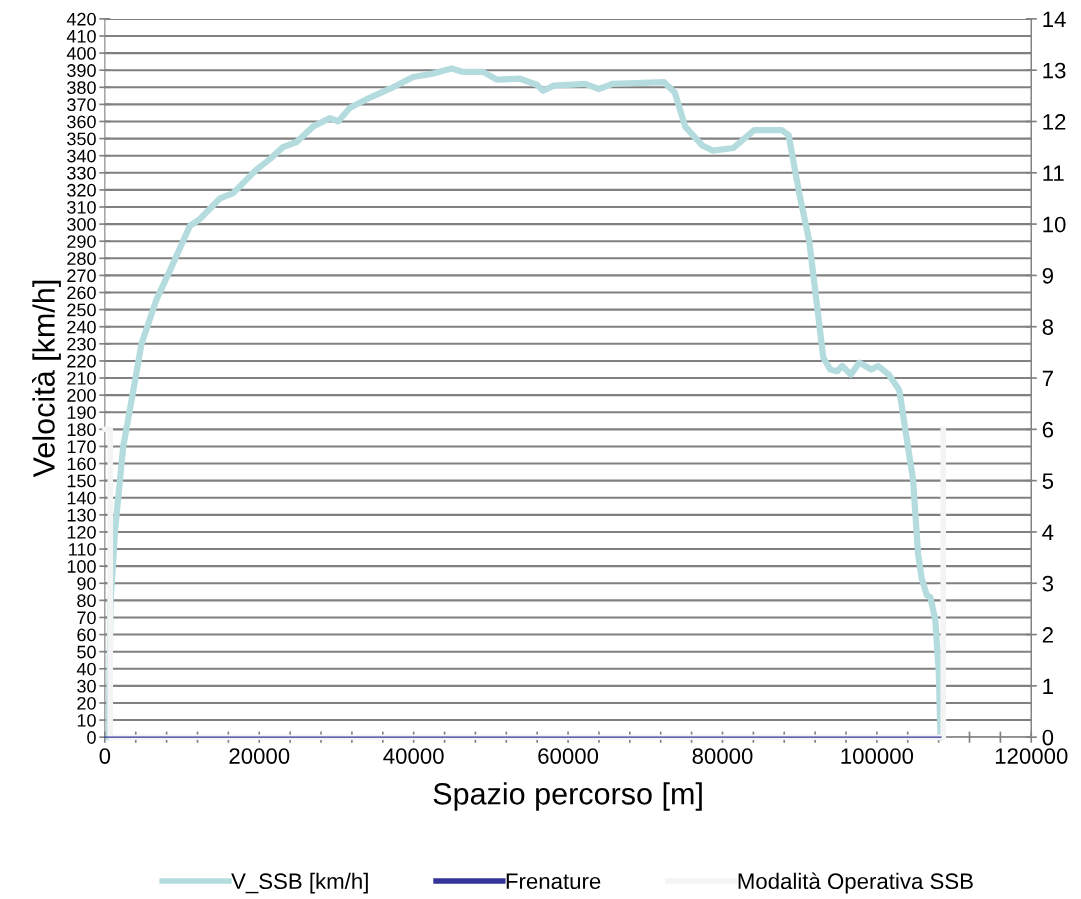  I want to click on y-tick-label: 140, so click(81, 498).